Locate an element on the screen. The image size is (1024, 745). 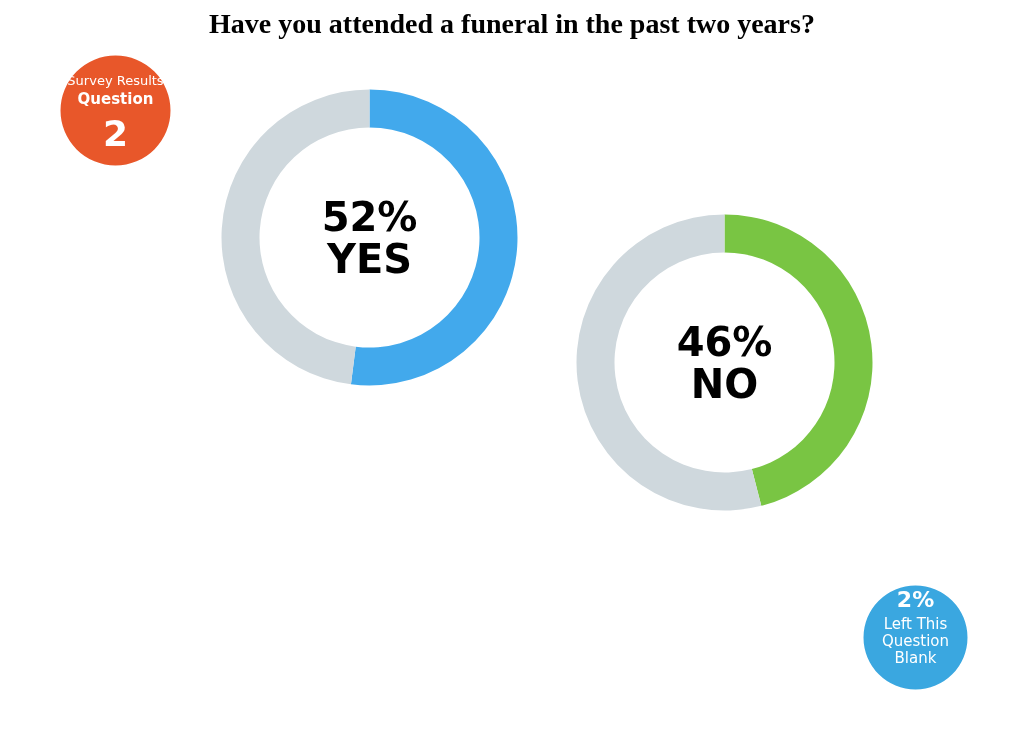
text: 2 is located at coordinates (115, 133).